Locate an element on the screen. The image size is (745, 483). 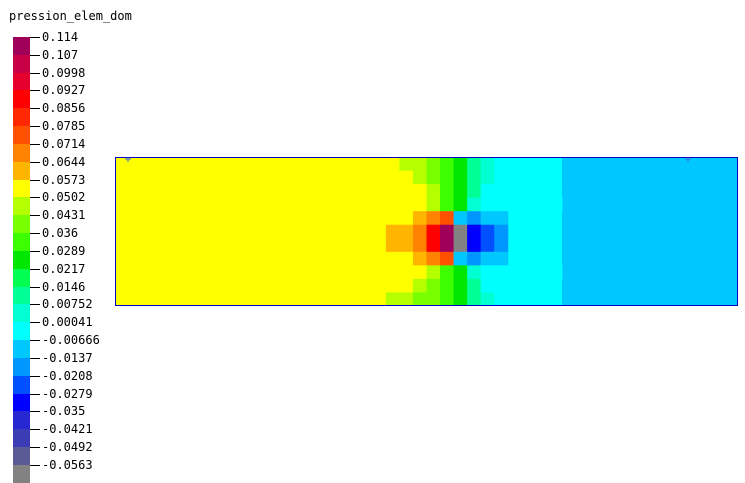
legend-label: 0.114 is located at coordinates (60, 37).